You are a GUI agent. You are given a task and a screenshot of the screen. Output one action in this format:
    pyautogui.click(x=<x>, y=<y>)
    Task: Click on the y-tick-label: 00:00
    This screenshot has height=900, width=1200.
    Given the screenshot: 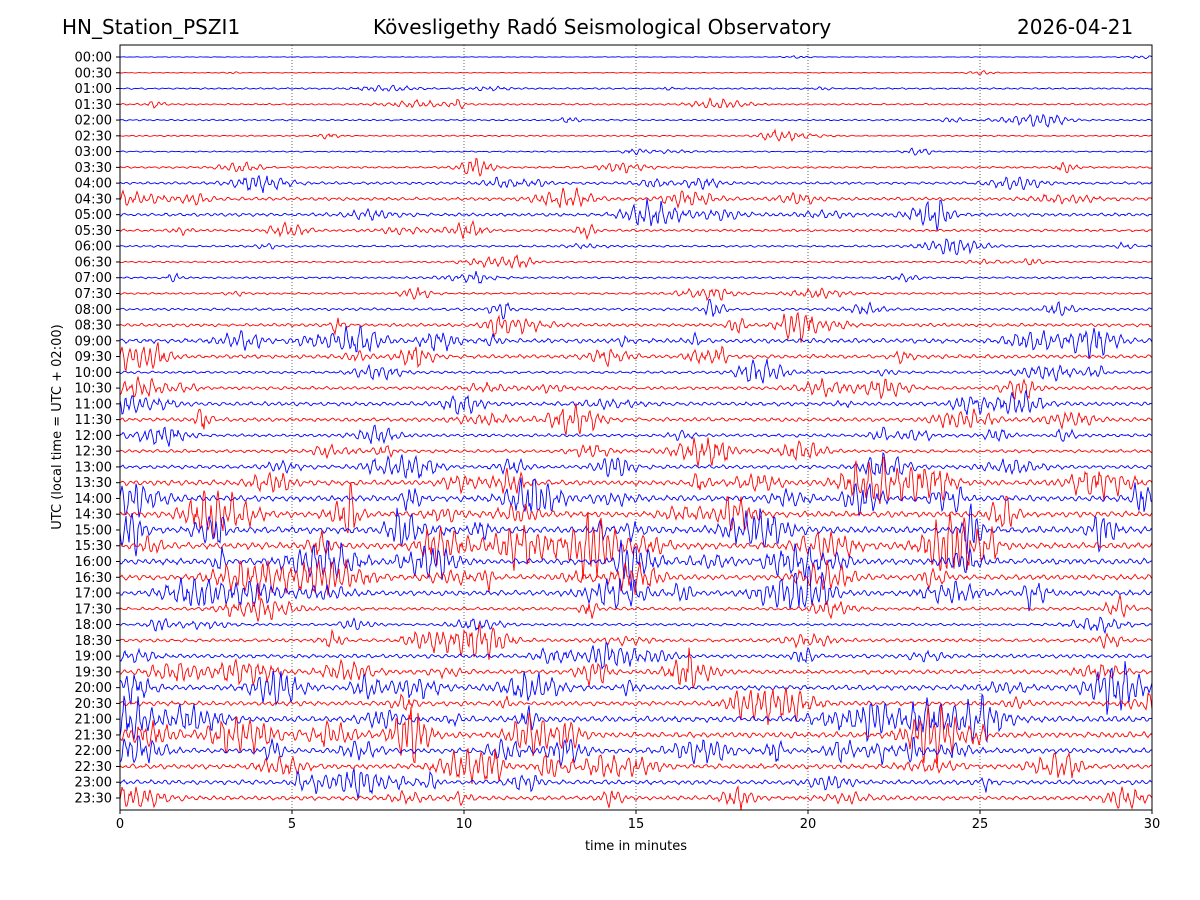 What is the action you would take?
    pyautogui.click(x=93, y=58)
    